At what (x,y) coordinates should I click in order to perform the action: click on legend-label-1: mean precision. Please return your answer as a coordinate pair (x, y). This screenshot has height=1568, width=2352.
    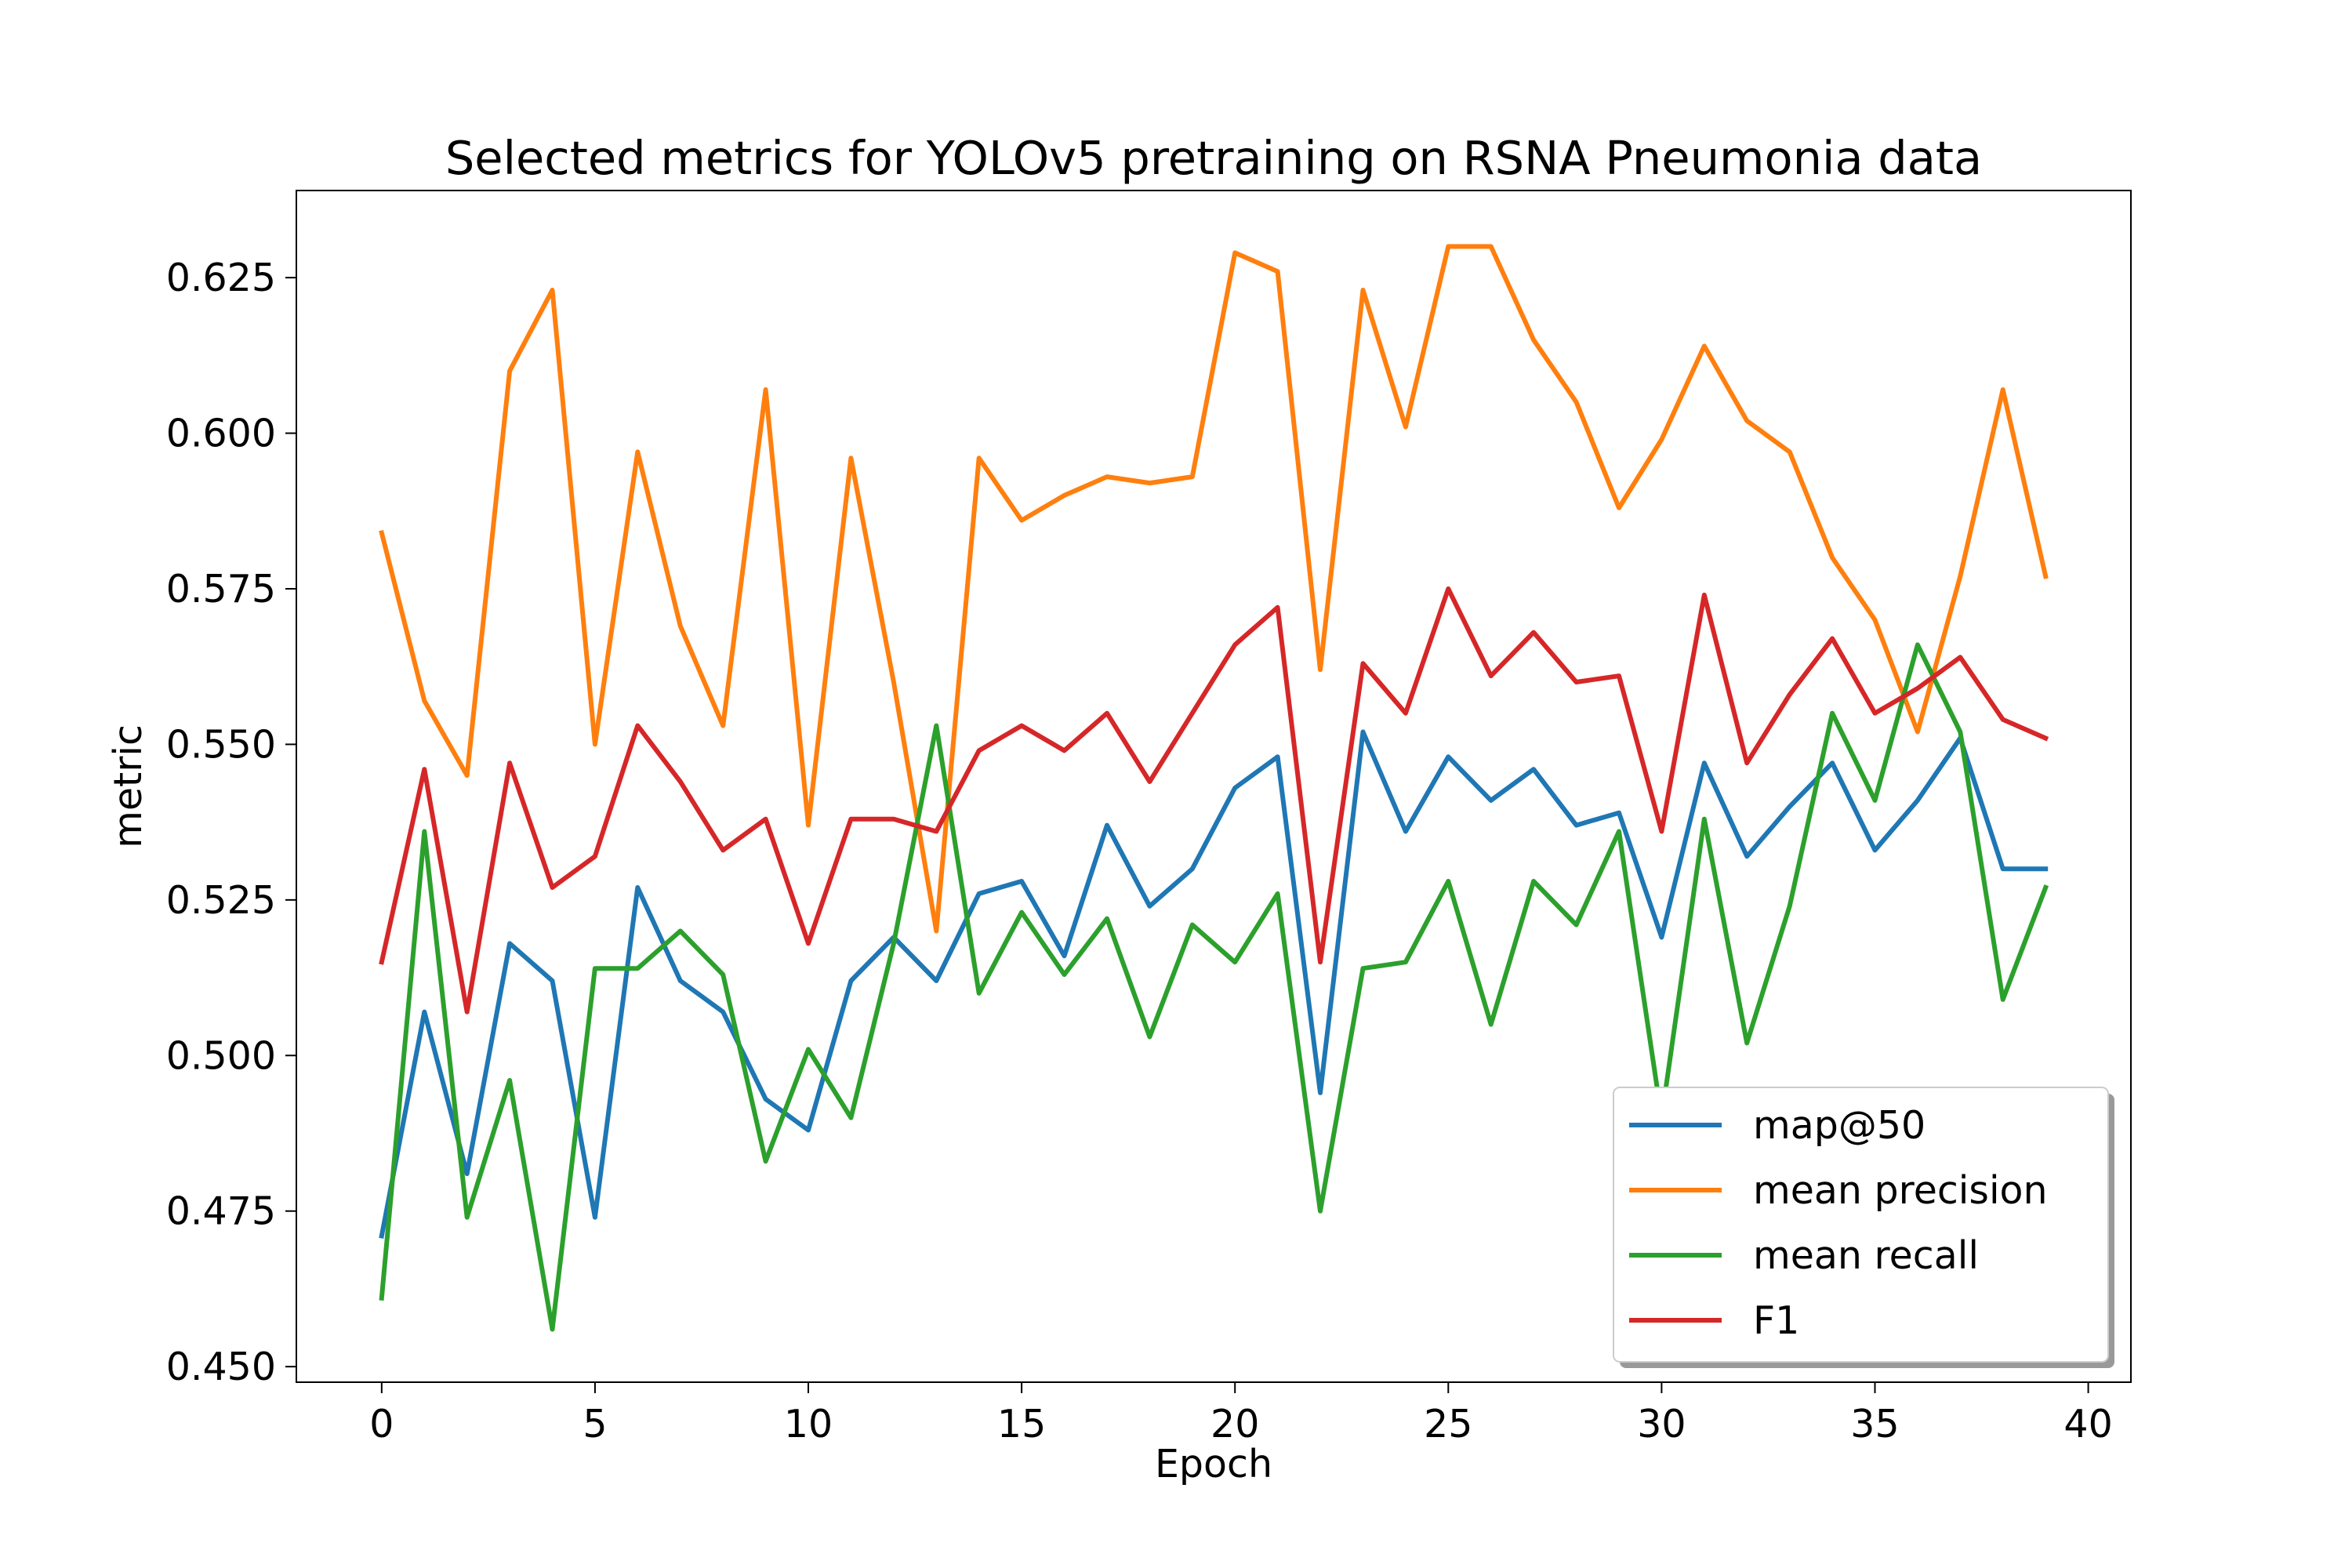
    Looking at the image, I should click on (1900, 1190).